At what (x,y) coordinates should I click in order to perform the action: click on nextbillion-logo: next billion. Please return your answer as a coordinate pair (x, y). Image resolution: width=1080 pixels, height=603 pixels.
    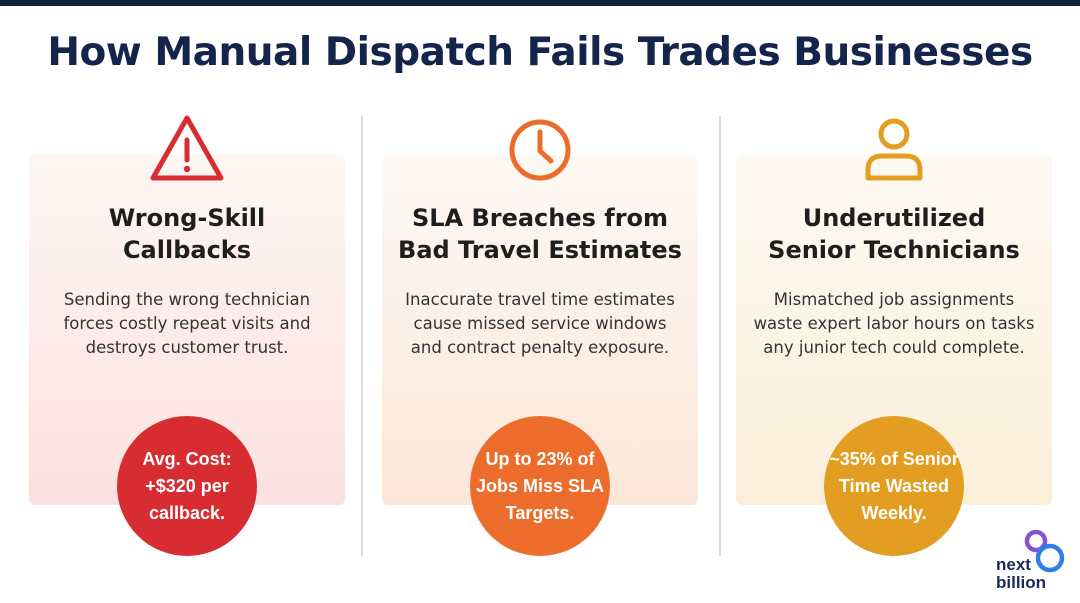
    Looking at the image, I should click on (1030, 562).